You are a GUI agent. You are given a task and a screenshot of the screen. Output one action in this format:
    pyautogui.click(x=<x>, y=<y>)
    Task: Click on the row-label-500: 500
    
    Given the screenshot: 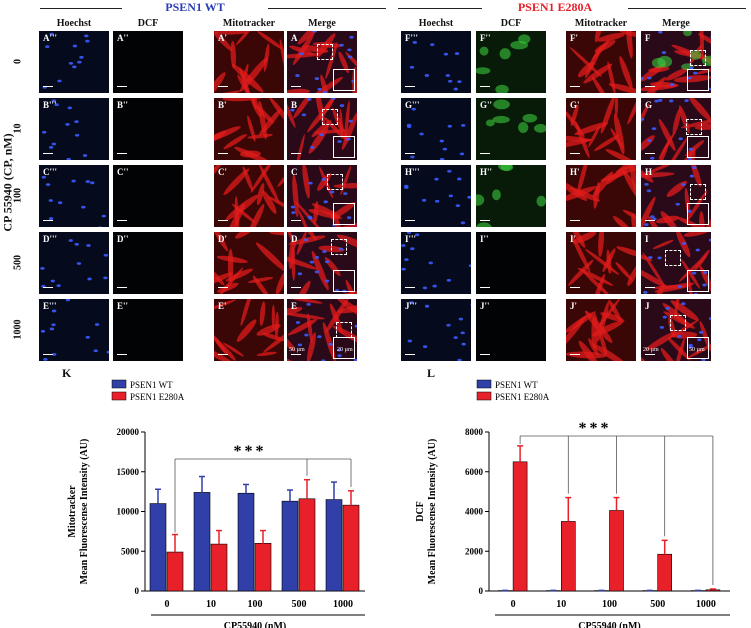 What is the action you would take?
    pyautogui.click(x=18, y=262)
    